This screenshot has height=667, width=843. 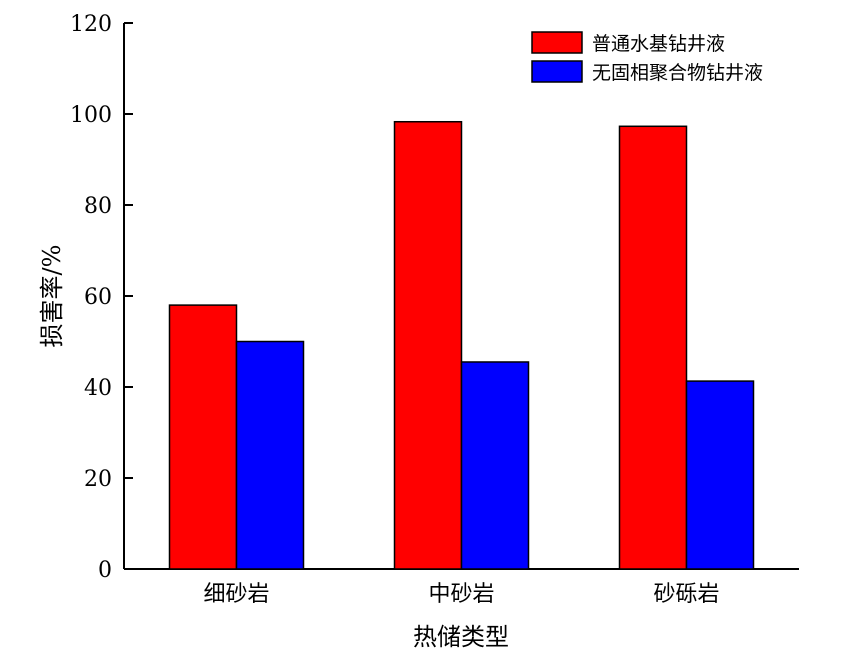 What do you see at coordinates (98, 206) in the screenshot?
I see `y-tick-label: 80` at bounding box center [98, 206].